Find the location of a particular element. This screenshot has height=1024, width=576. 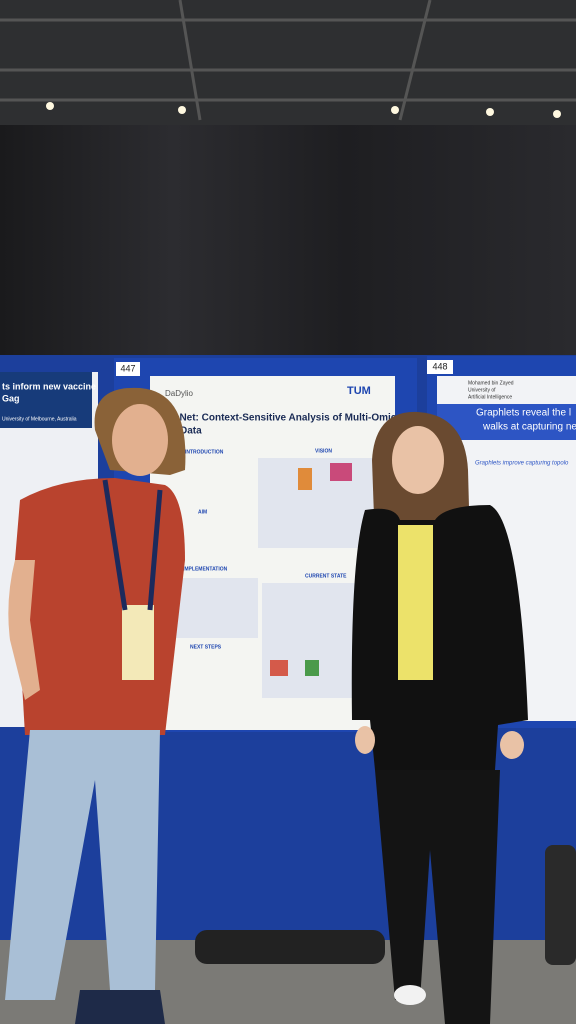

right-poster-header is located at coordinates (506, 422).